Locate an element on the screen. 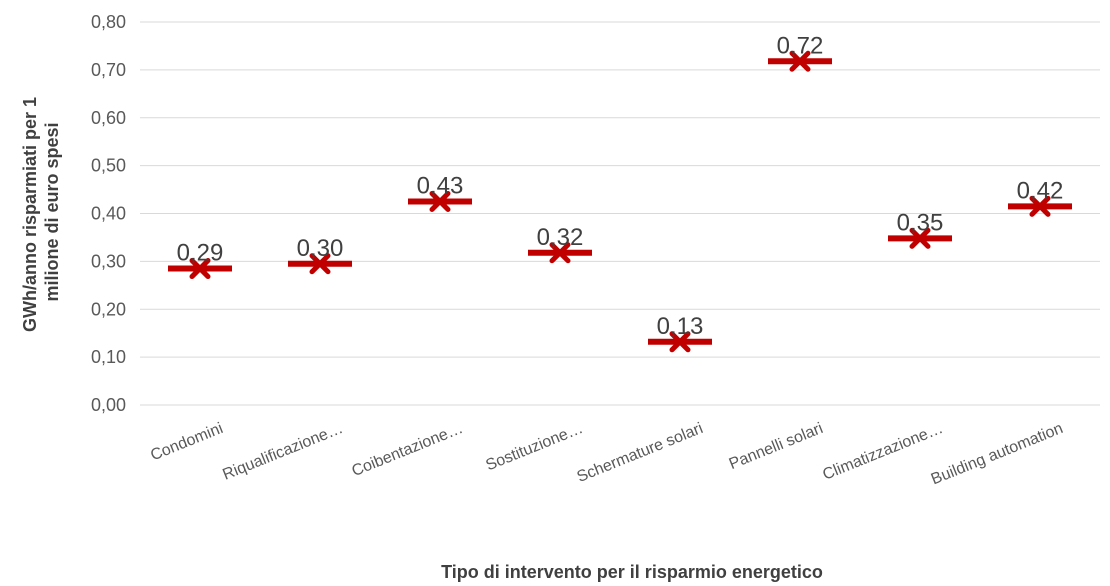  y-tick-label: 0,70 is located at coordinates (108, 70).